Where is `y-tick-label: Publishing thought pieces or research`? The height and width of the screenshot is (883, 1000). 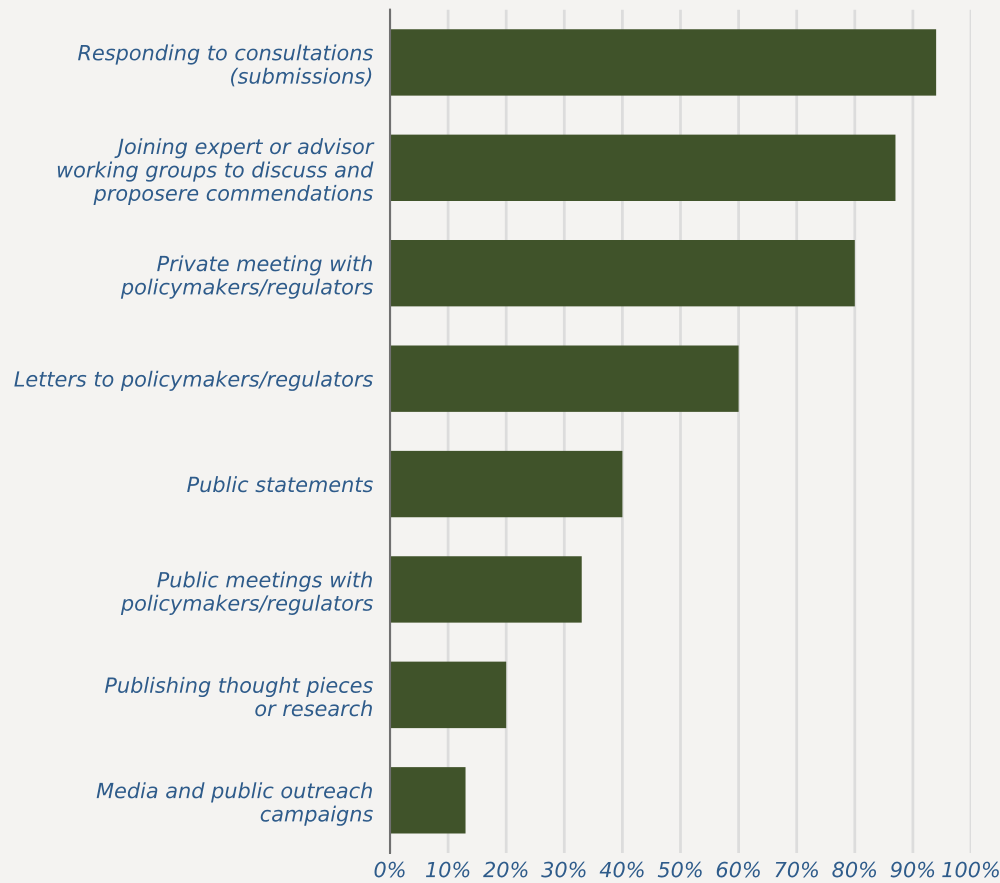
y-tick-label: Publishing thought pieces or research is located at coordinates (238, 696).